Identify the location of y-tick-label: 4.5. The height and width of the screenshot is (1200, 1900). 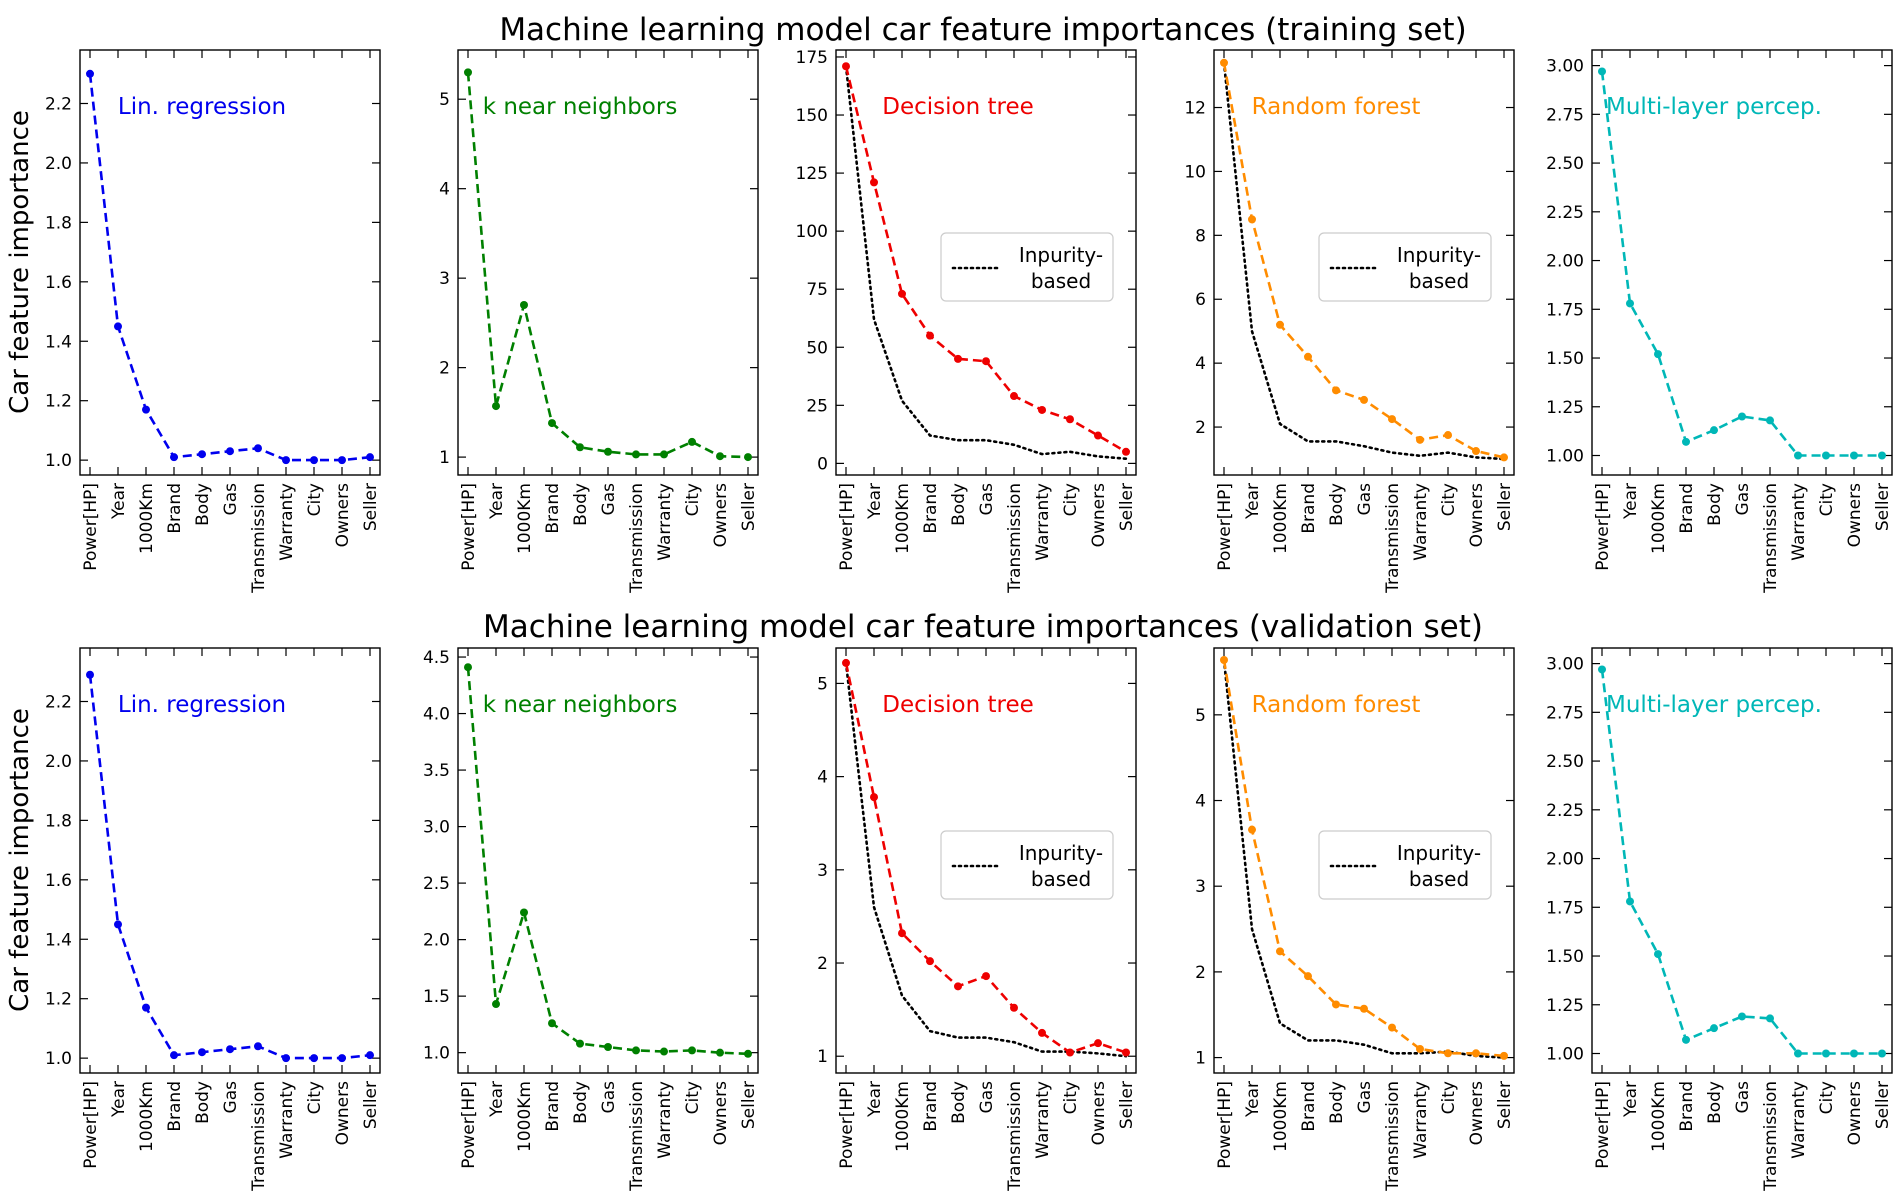
(436, 658).